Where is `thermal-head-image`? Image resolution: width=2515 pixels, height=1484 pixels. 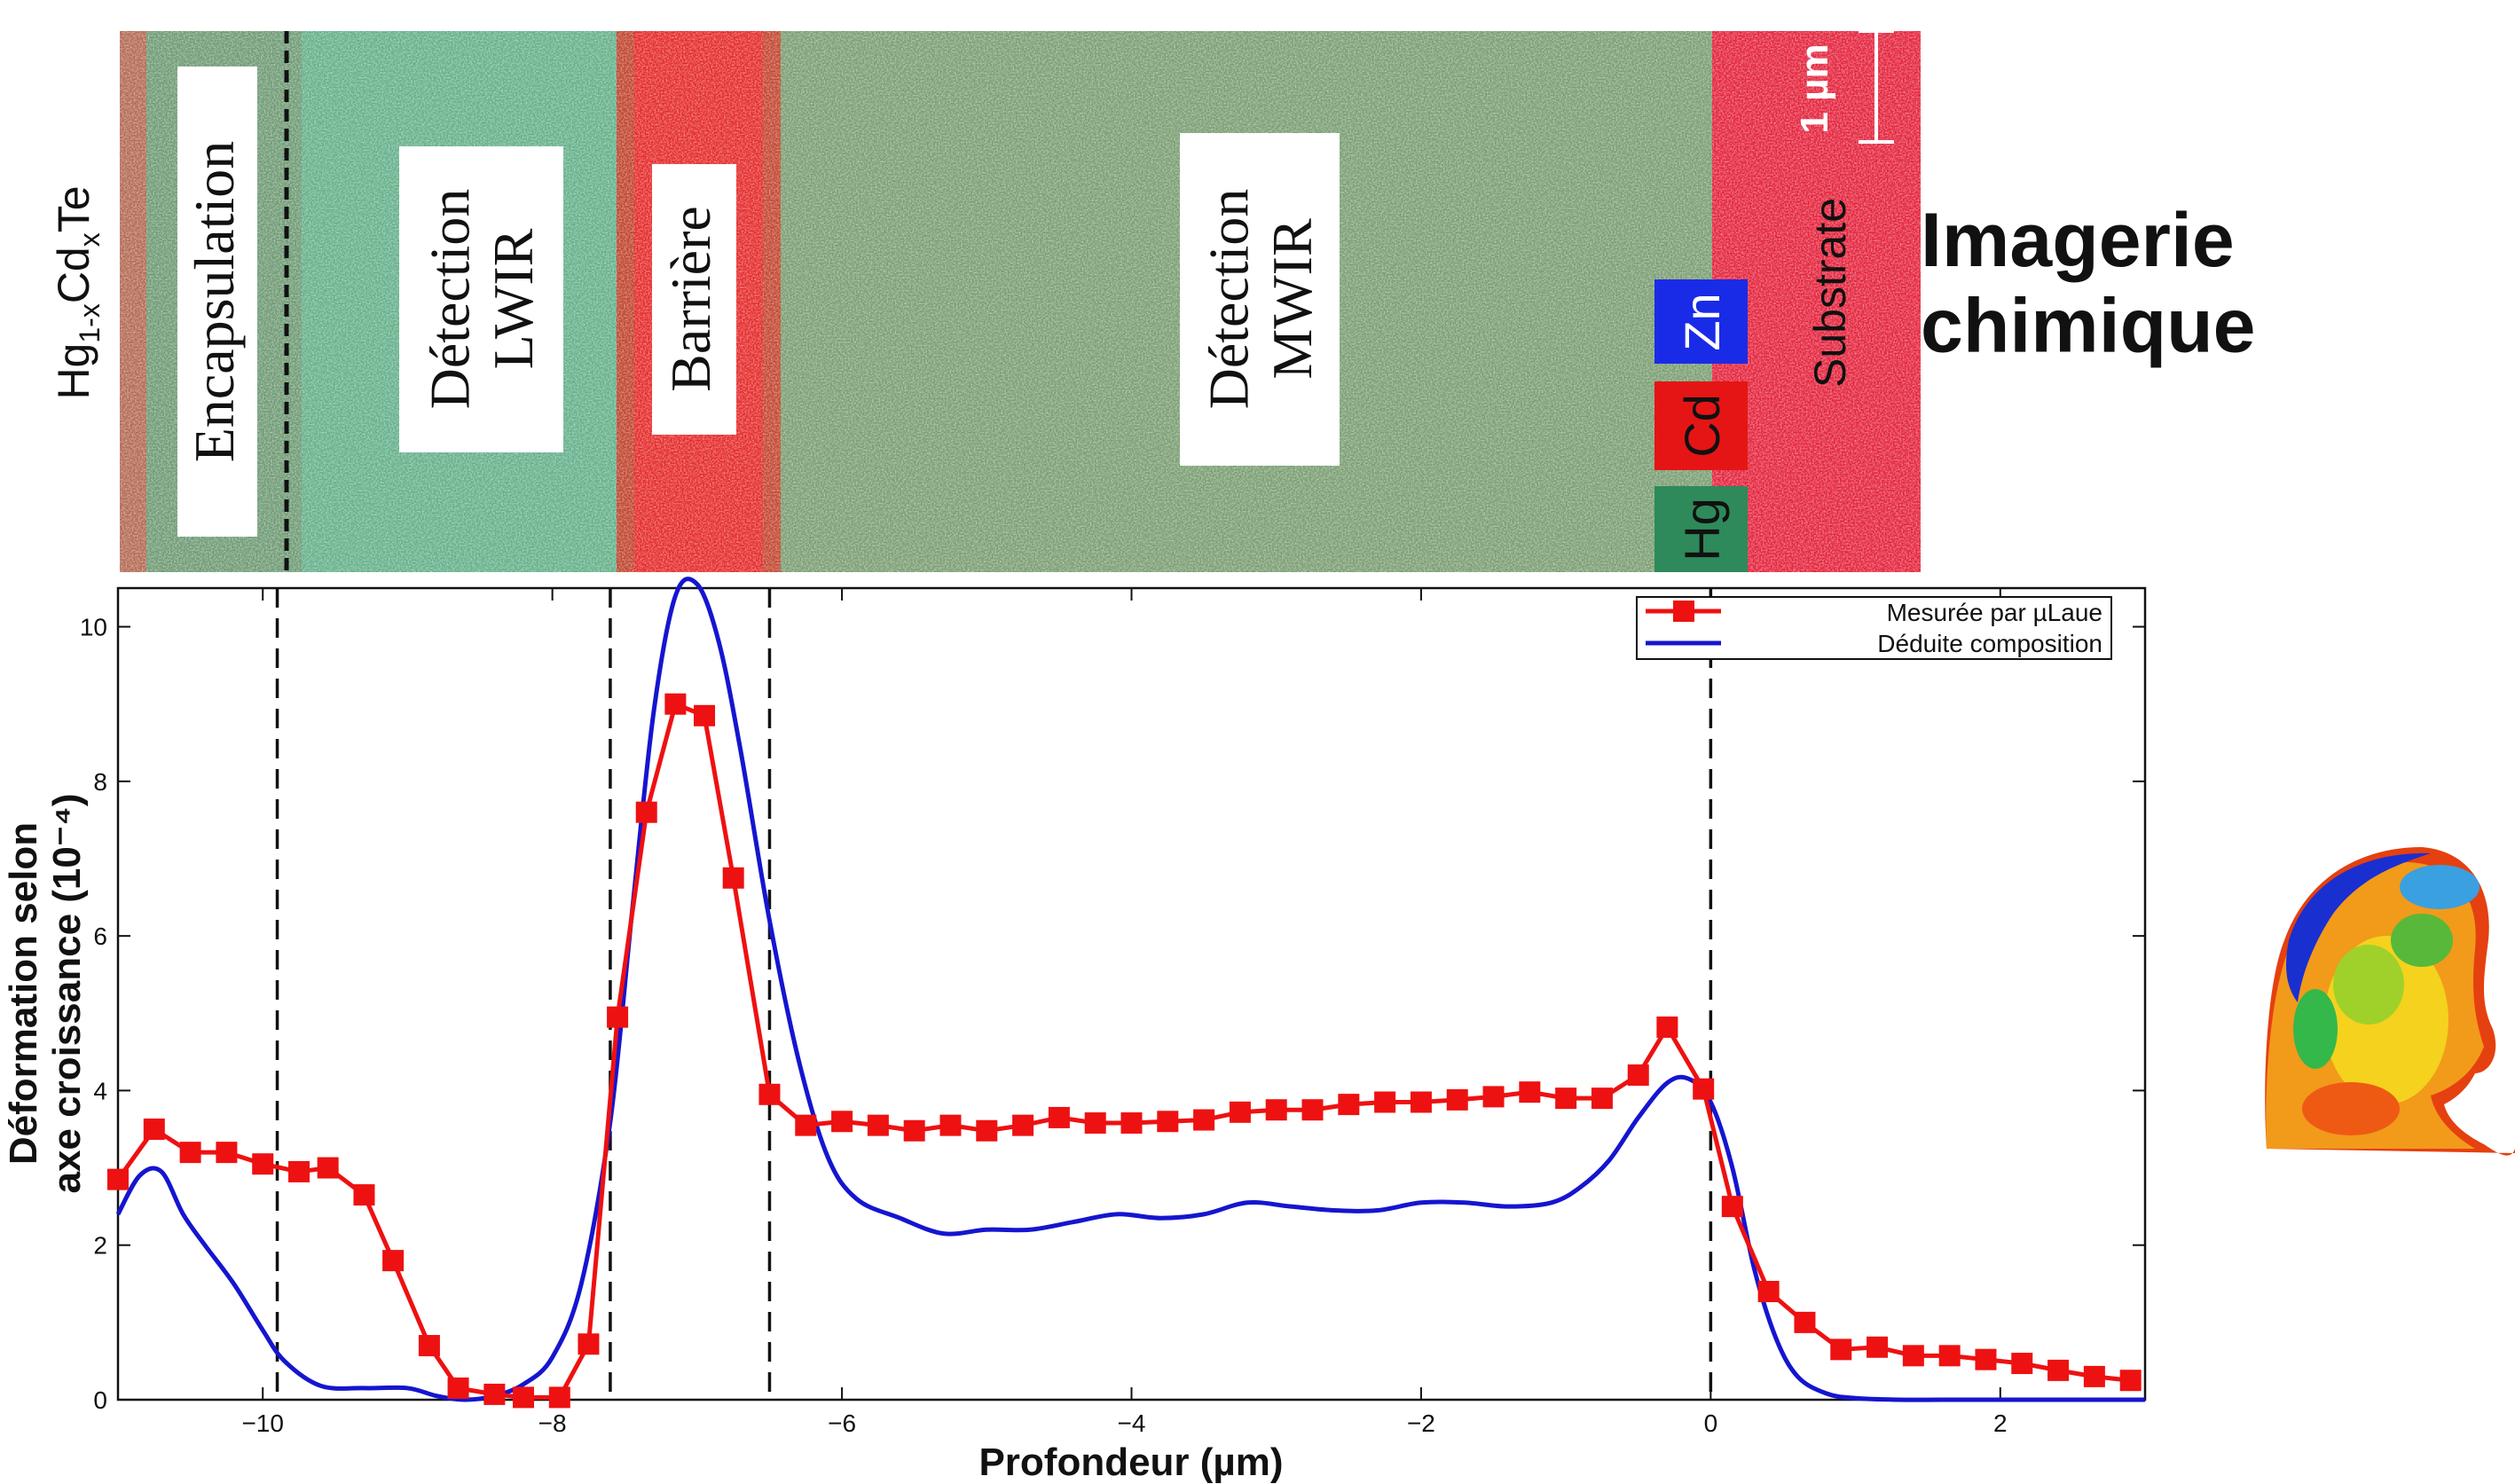 thermal-head-image is located at coordinates (2390, 1001).